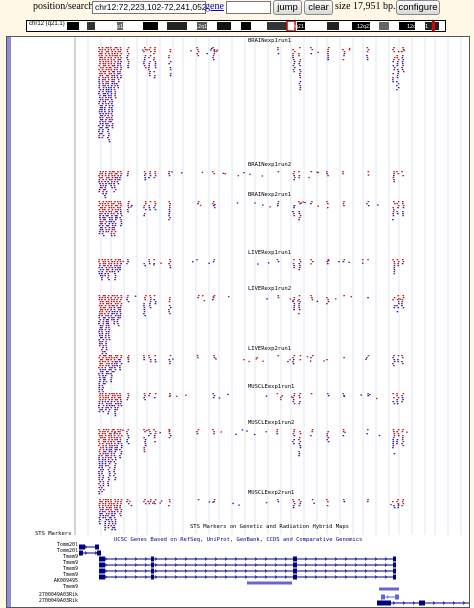 Image resolution: width=474 pixels, height=608 pixels. Describe the element at coordinates (53, 534) in the screenshot. I see `sts-side-label: STS Markers` at that location.